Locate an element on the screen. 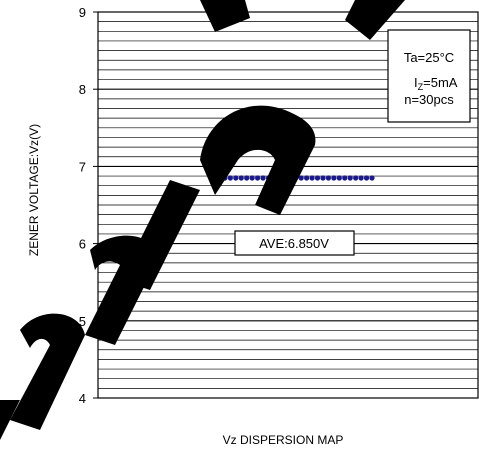 The width and height of the screenshot is (479, 457). y-axis-label: ZENER VOLTAGE:Vz(V) is located at coordinates (34, 190).